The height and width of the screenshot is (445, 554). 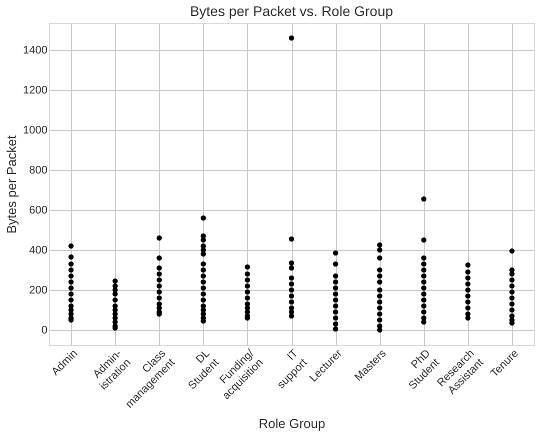 I want to click on y-tick-label: 600, so click(x=38, y=210).